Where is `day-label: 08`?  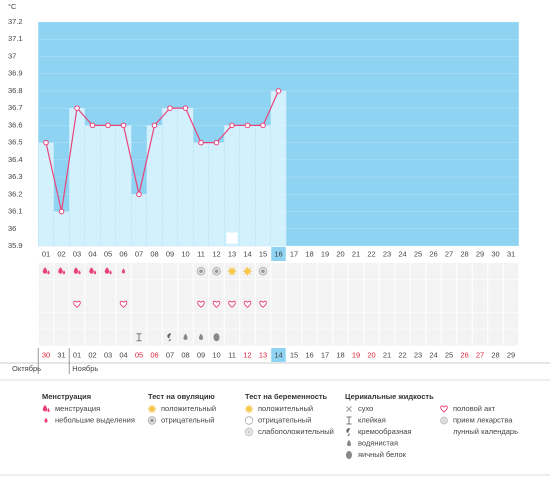
day-label: 08 is located at coordinates (154, 253).